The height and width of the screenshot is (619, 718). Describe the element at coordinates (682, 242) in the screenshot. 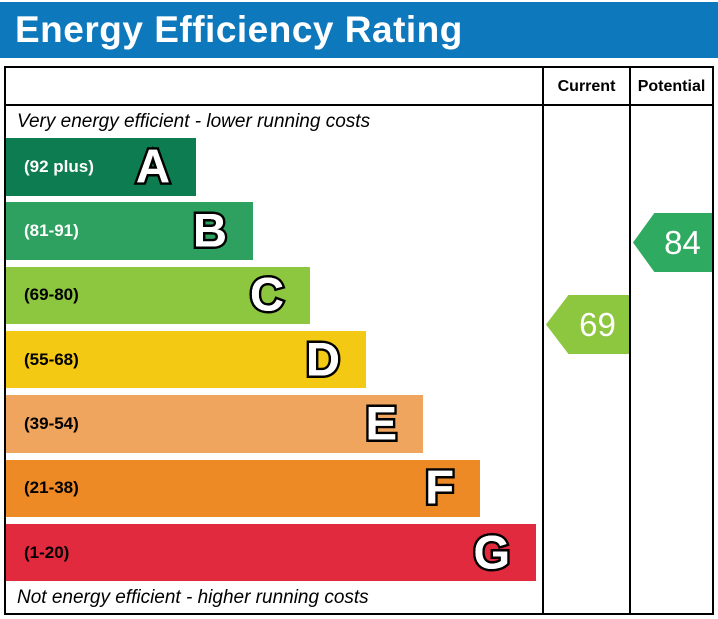

I see `potential-rating-value: 84` at that location.